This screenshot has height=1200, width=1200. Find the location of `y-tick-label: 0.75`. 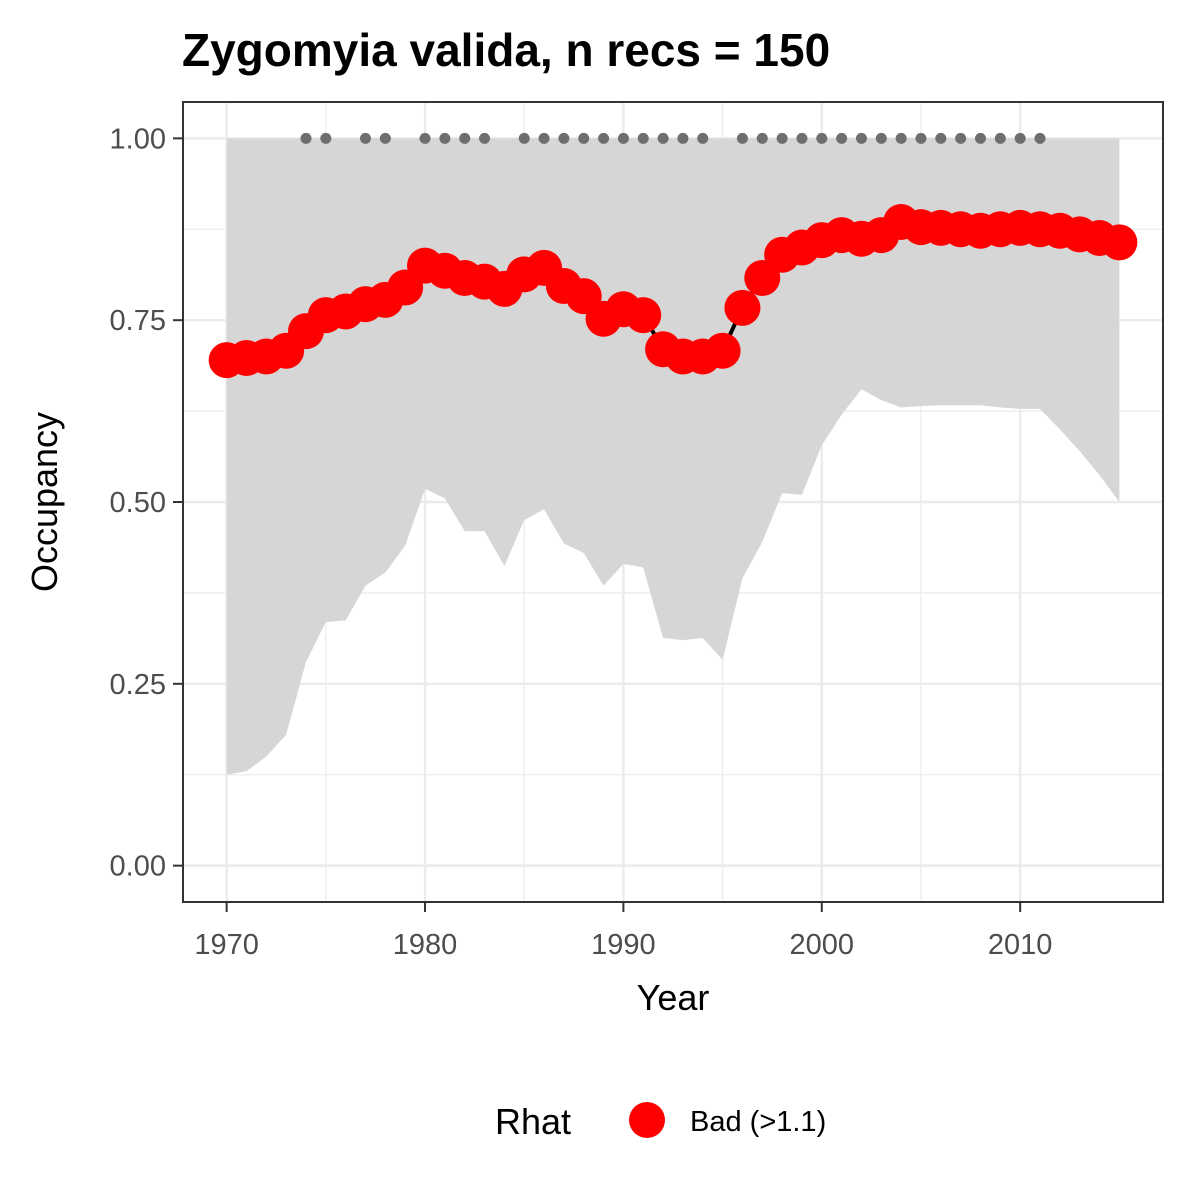

y-tick-label: 0.75 is located at coordinates (138, 321).